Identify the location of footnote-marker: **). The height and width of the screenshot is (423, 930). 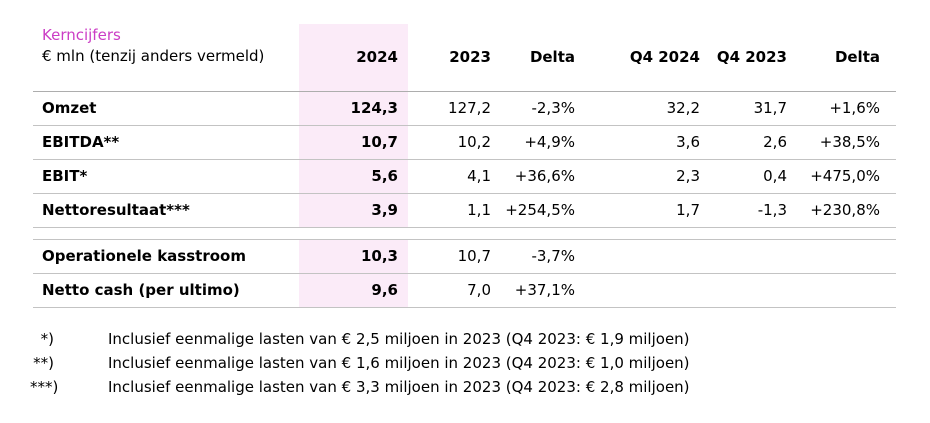
(43, 363).